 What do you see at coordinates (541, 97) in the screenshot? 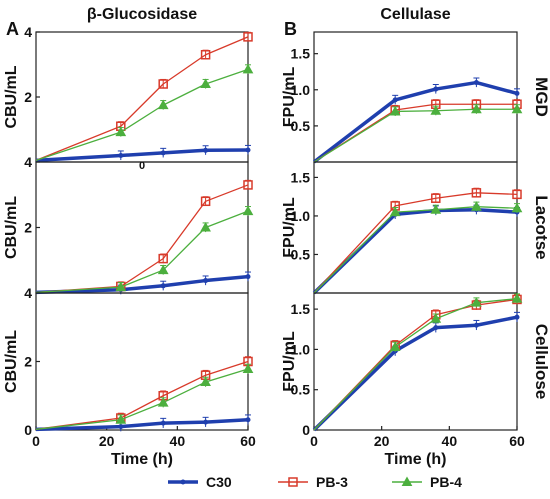
I see `row-label: MGD` at bounding box center [541, 97].